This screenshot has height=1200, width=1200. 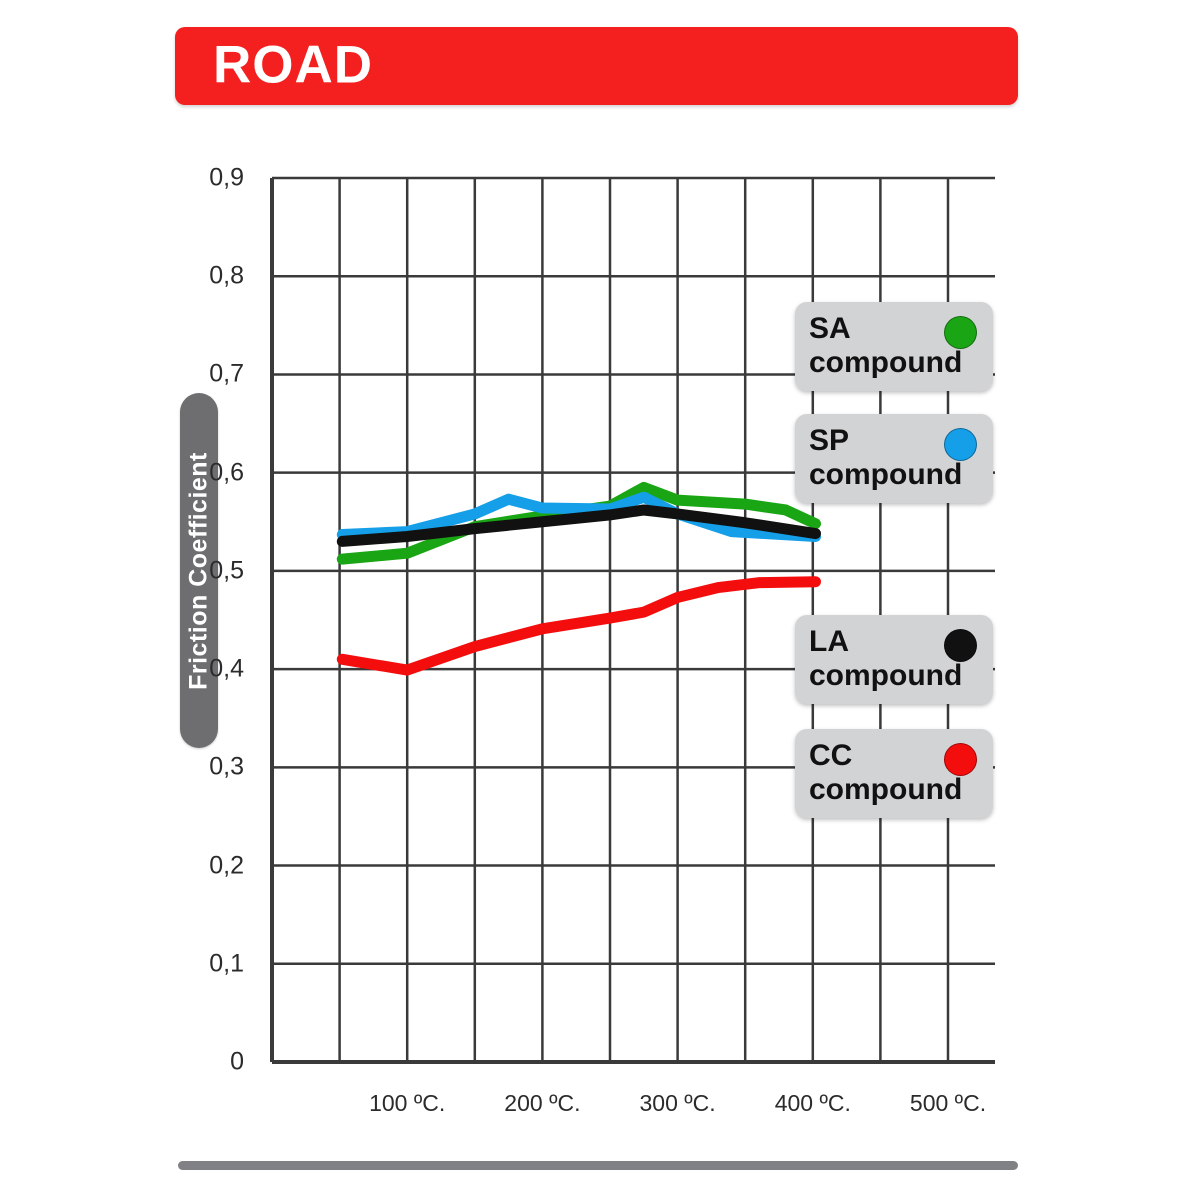 I want to click on y-axis-tick-label: 0,8, so click(x=226, y=275).